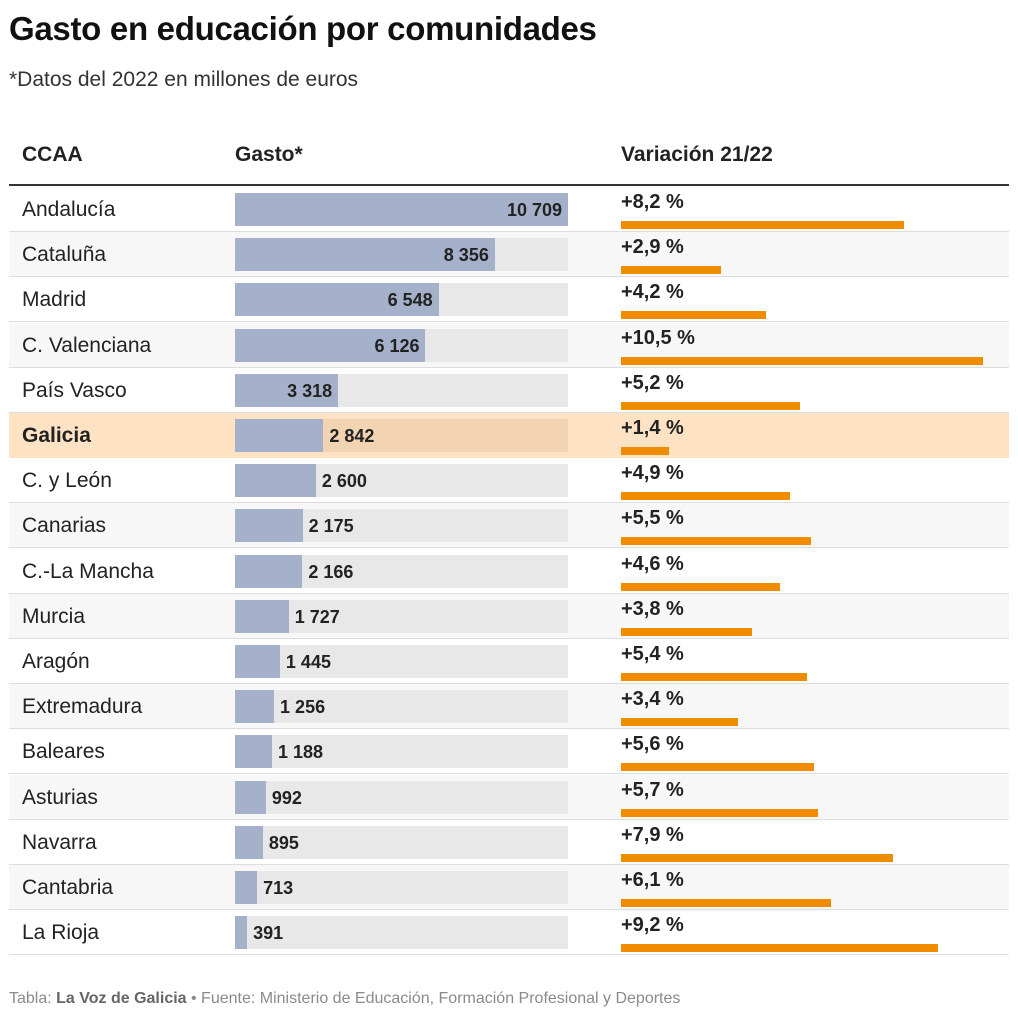 The image size is (1018, 1020). I want to click on gasto-bar-track: 6 126, so click(401, 345).